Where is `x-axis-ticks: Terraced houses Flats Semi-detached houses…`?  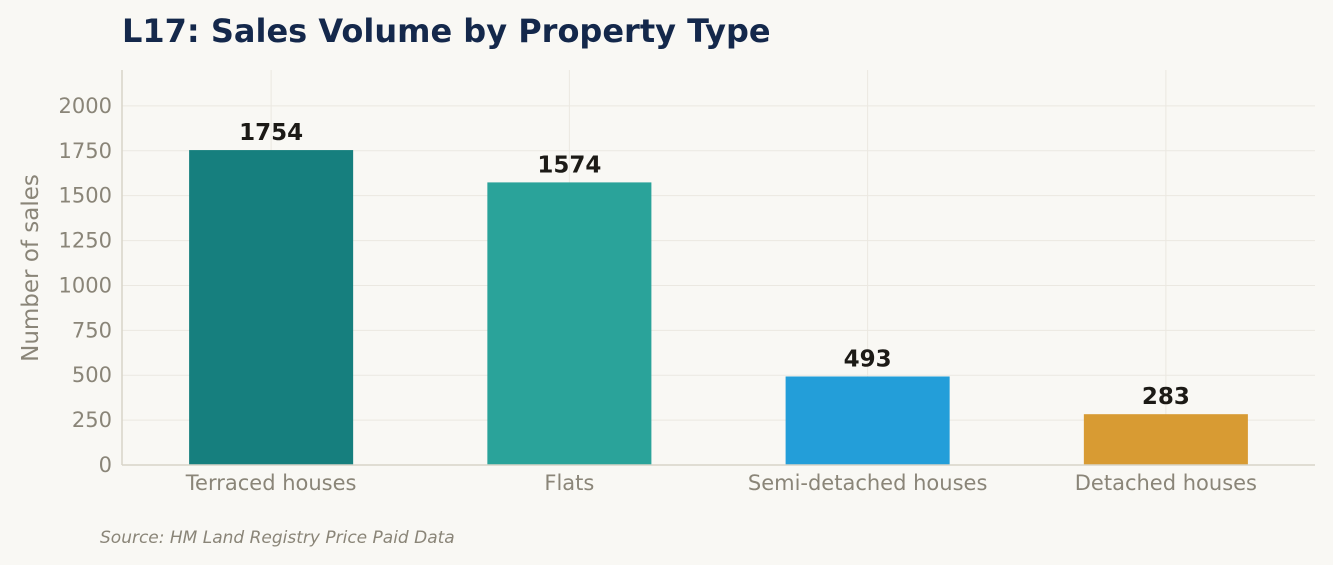
x-axis-ticks: Terraced houses Flats Semi-detached houses… is located at coordinates (721, 483).